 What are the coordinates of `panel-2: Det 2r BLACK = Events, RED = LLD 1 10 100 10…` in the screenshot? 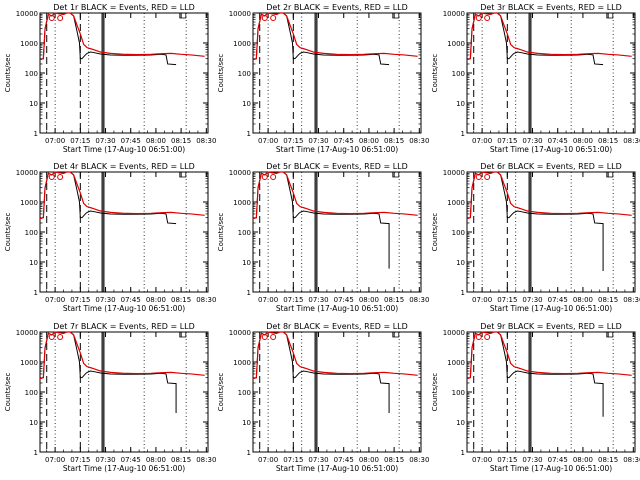 It's located at (323, 78).